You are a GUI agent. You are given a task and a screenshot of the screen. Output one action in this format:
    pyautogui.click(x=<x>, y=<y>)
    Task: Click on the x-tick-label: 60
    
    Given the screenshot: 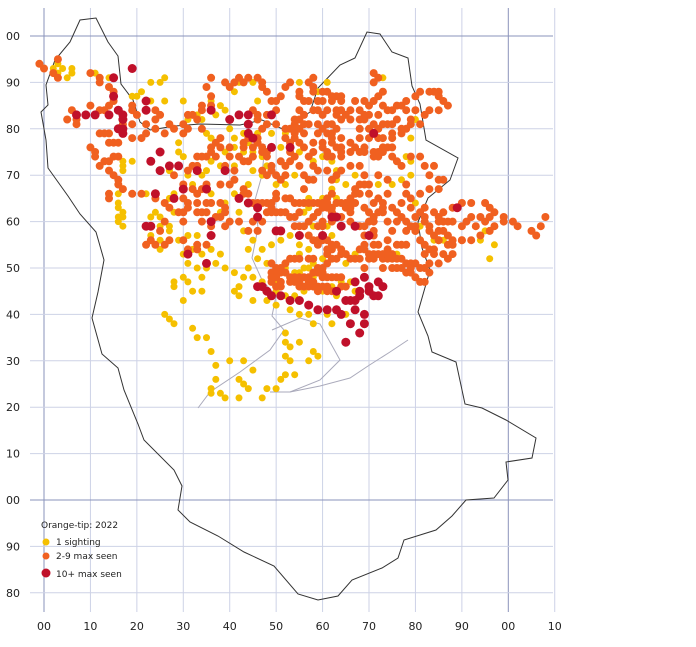 What is the action you would take?
    pyautogui.click(x=323, y=626)
    